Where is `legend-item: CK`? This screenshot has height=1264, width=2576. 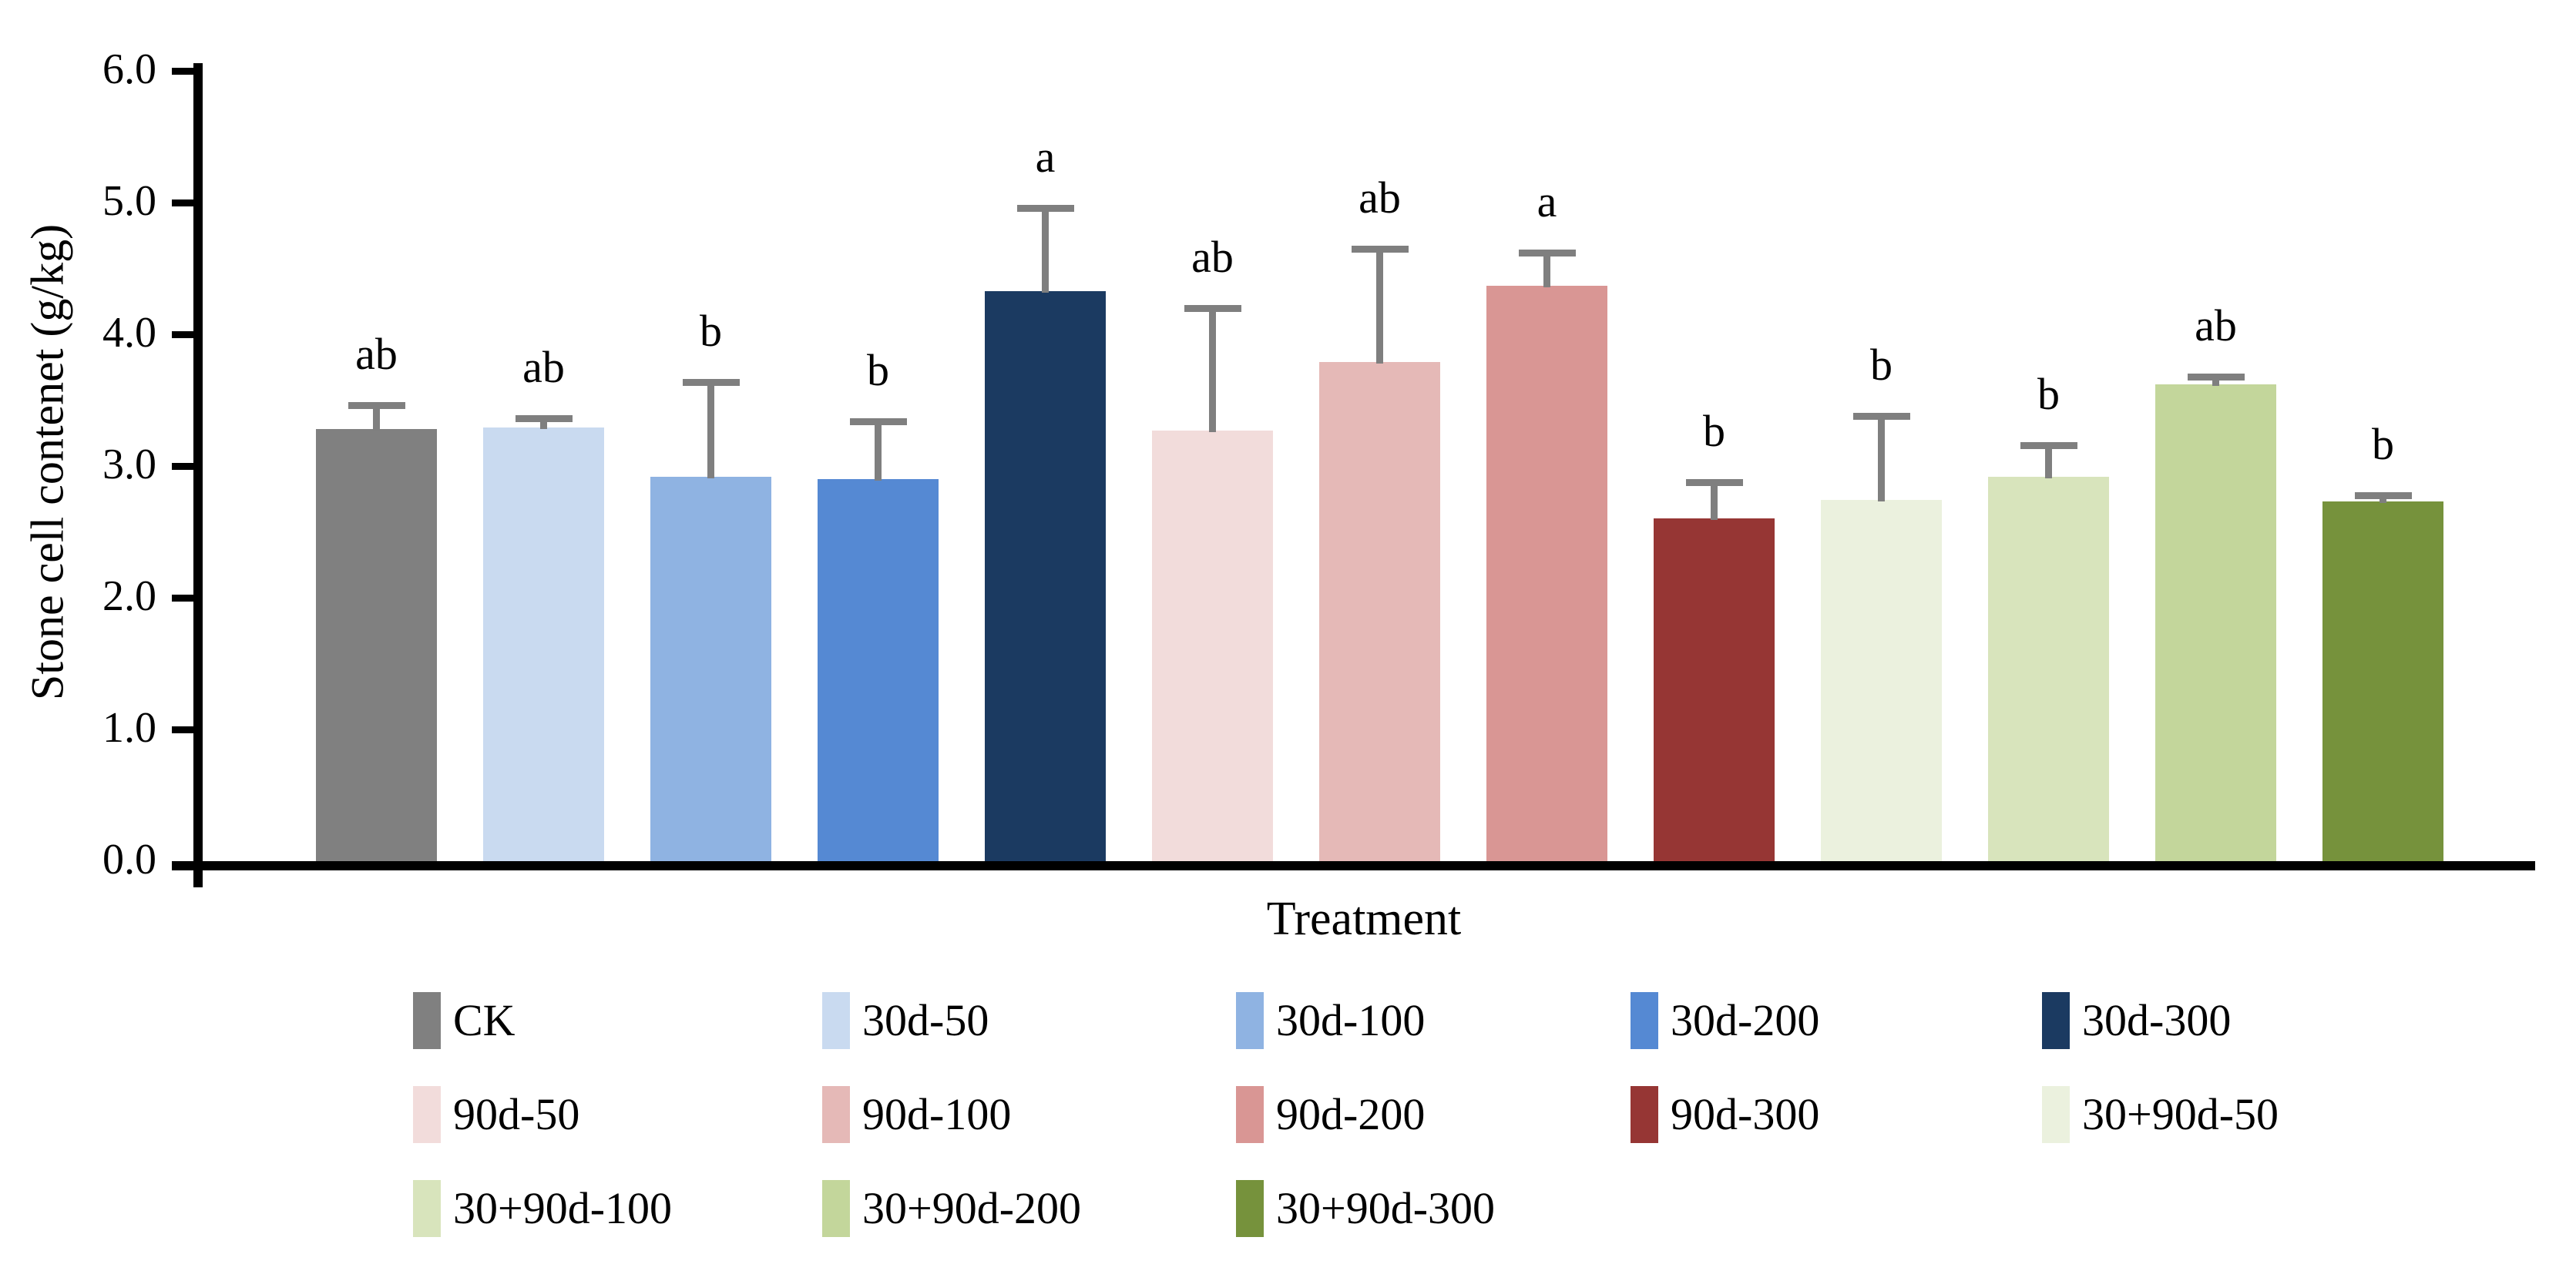
legend-item: CK is located at coordinates (464, 1020).